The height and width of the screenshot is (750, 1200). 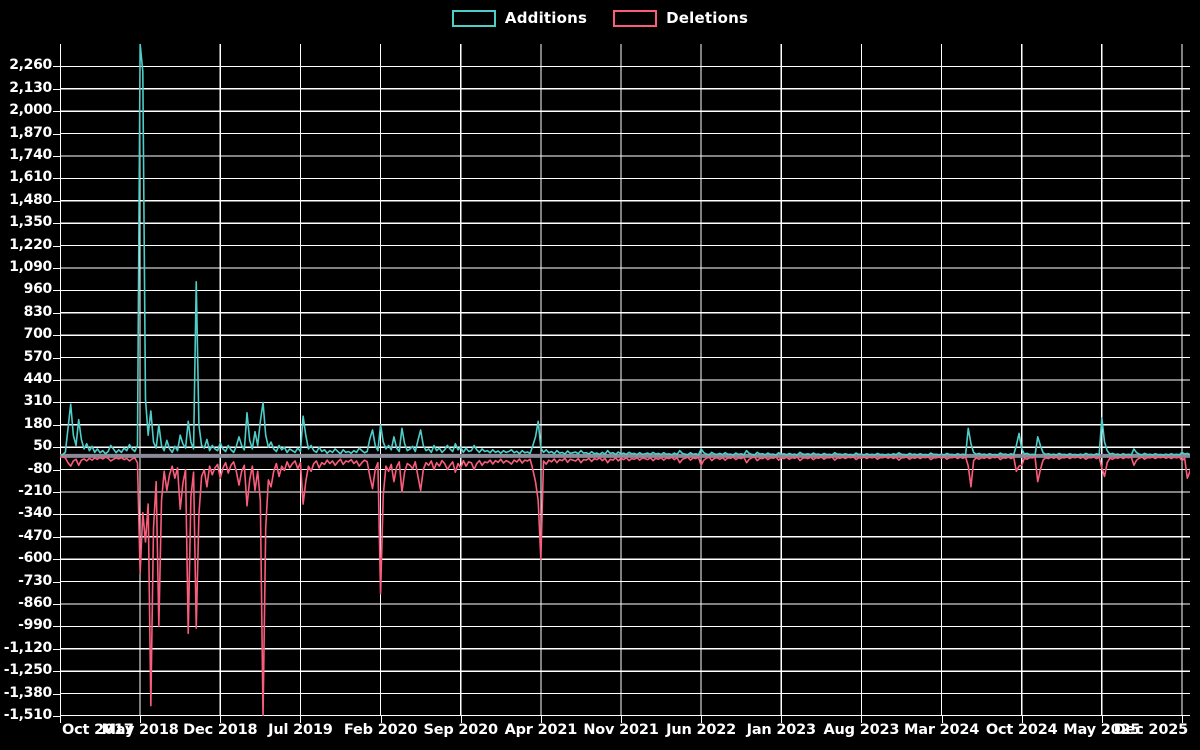 What do you see at coordinates (942, 730) in the screenshot?
I see `x-axis-tick-label: Mar 2024` at bounding box center [942, 730].